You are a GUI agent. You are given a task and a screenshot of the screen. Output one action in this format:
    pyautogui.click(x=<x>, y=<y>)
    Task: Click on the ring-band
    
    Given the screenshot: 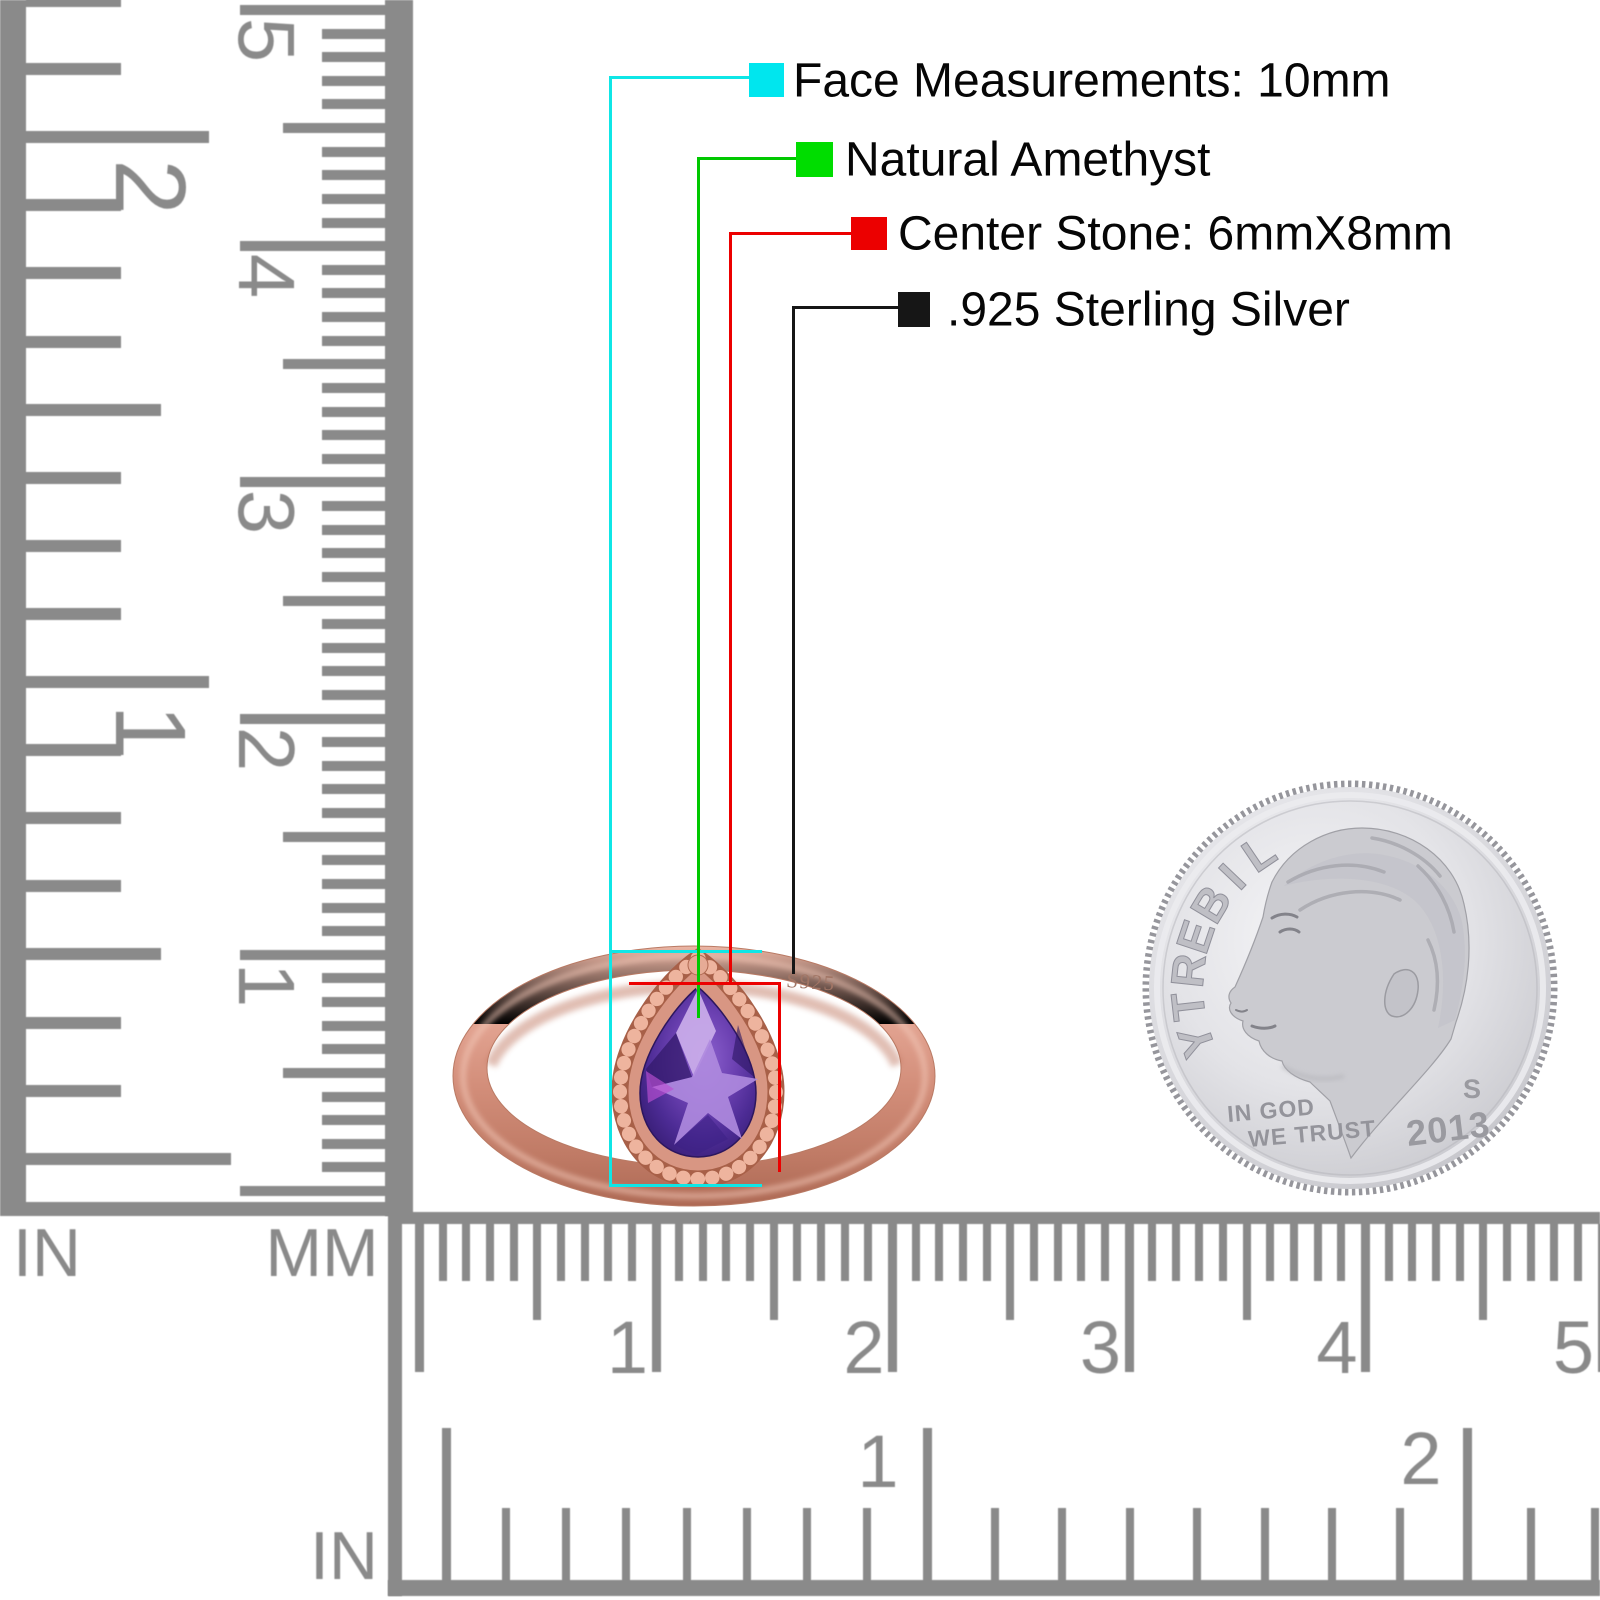 What is the action you would take?
    pyautogui.click(x=694, y=1076)
    